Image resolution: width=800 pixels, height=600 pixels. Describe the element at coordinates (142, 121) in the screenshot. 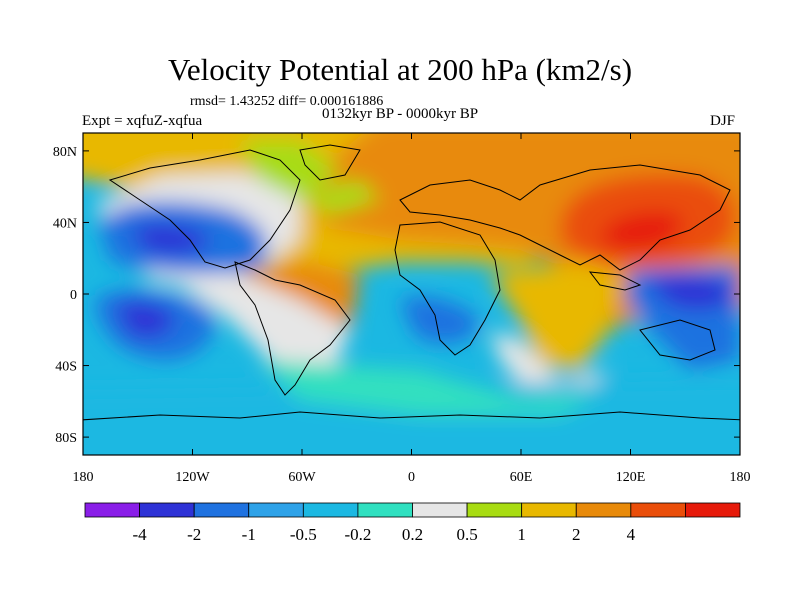

I see `experiment-label: Expt = xqfuZ-xqfua` at that location.